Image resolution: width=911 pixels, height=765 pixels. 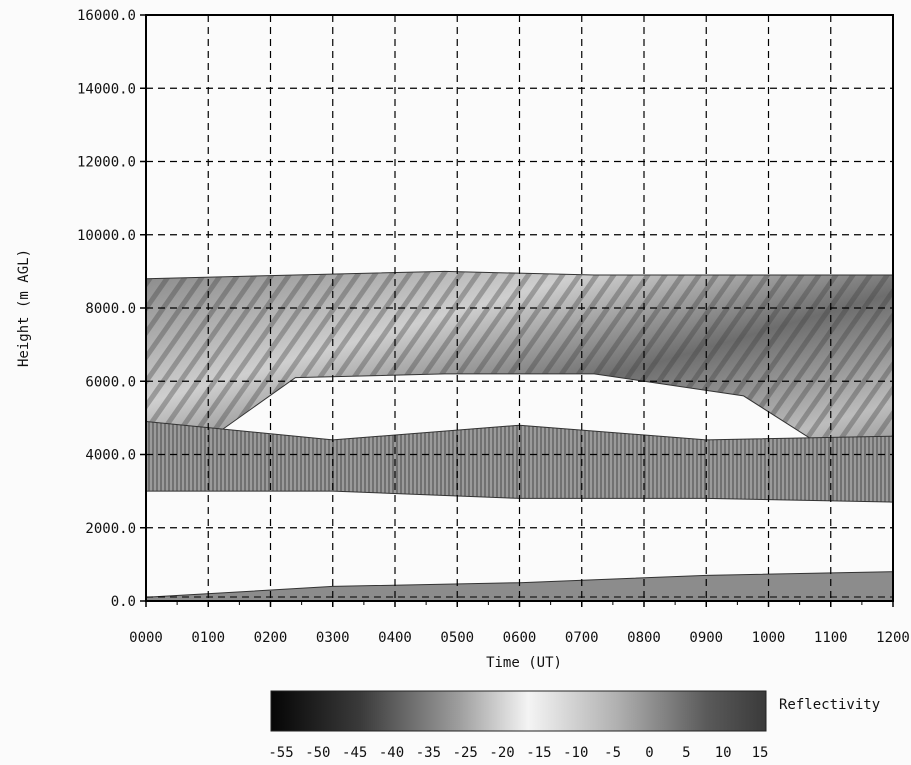 What do you see at coordinates (760, 753) in the screenshot?
I see `colorbar-tick-label: 15` at bounding box center [760, 753].